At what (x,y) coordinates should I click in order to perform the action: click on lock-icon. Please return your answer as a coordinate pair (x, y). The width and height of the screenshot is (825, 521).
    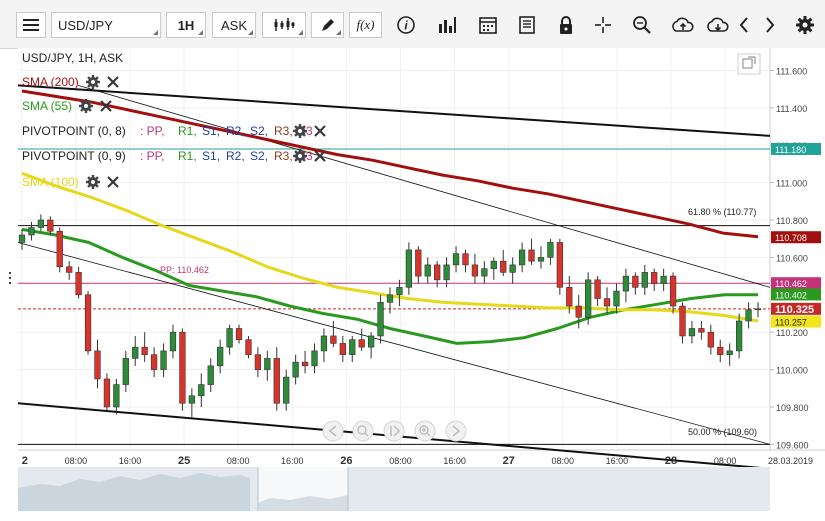
    Looking at the image, I should click on (566, 25).